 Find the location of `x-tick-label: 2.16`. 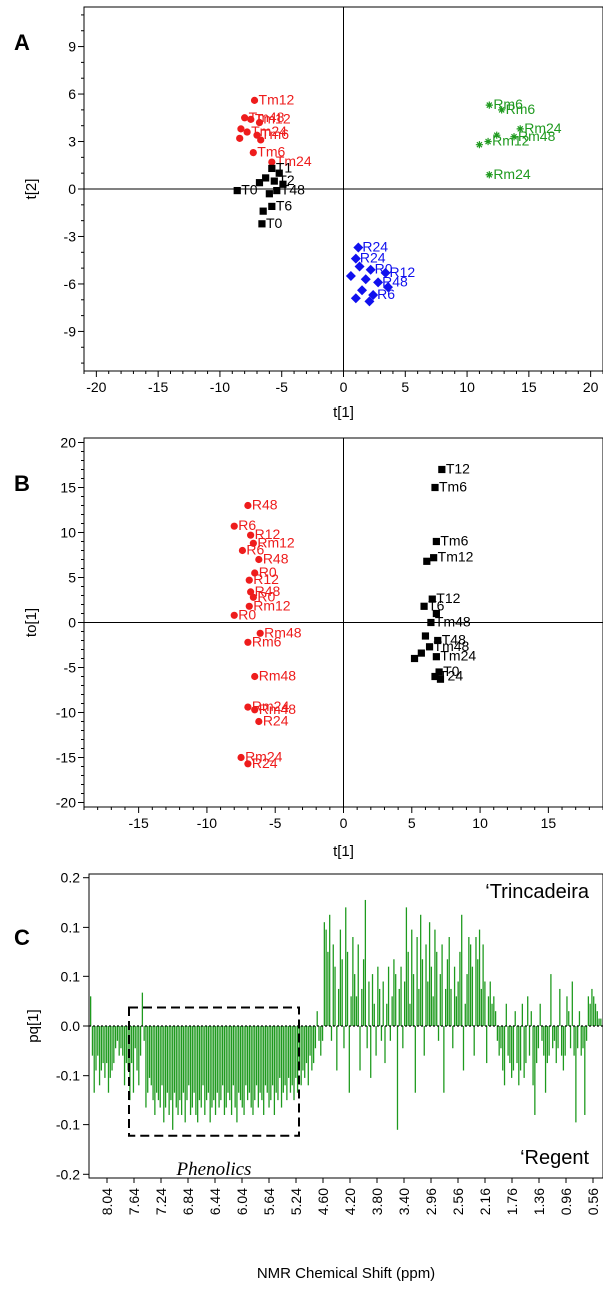

x-tick-label: 2.16 is located at coordinates (485, 1201).